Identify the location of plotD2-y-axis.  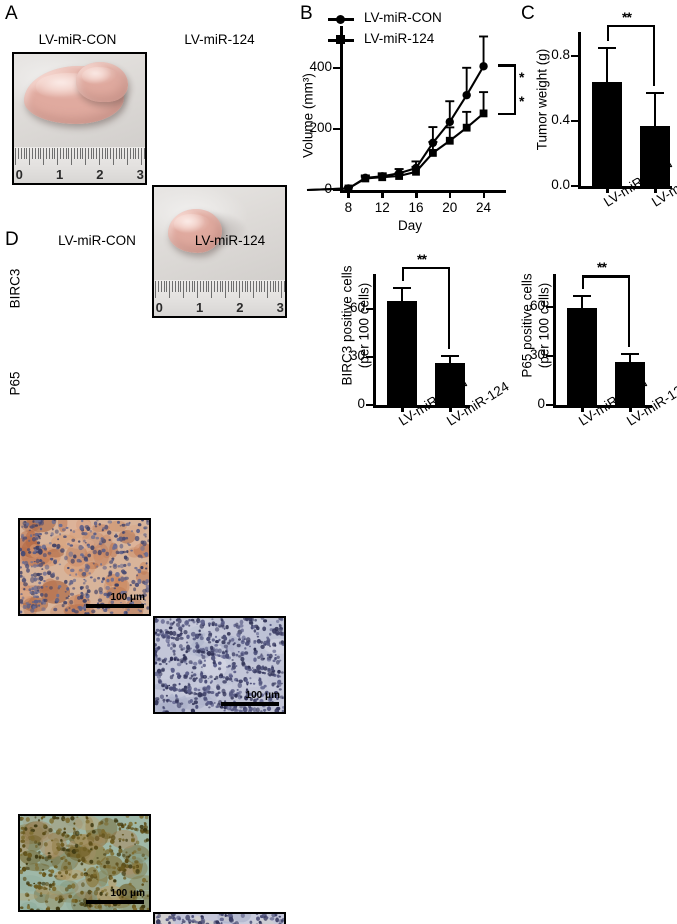
(554, 340).